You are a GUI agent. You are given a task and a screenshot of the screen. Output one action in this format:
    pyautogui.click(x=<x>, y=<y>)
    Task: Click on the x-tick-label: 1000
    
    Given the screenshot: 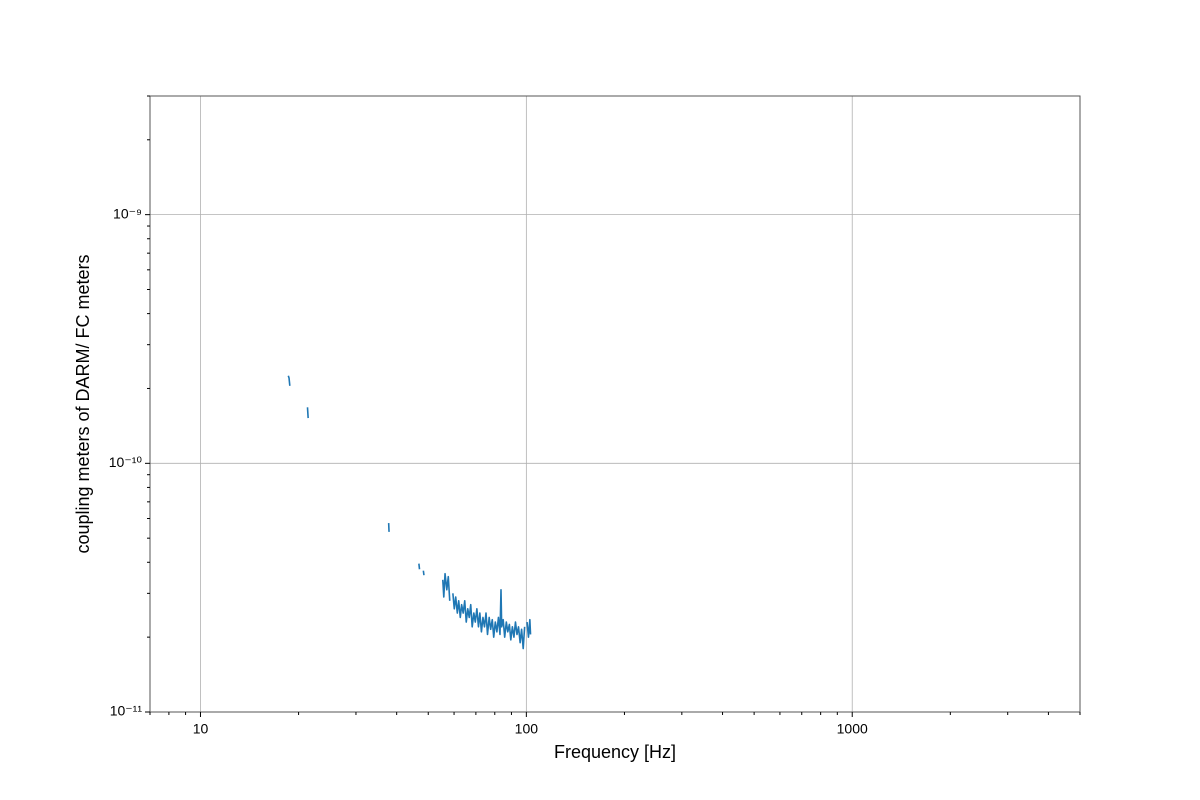 What is the action you would take?
    pyautogui.click(x=852, y=729)
    